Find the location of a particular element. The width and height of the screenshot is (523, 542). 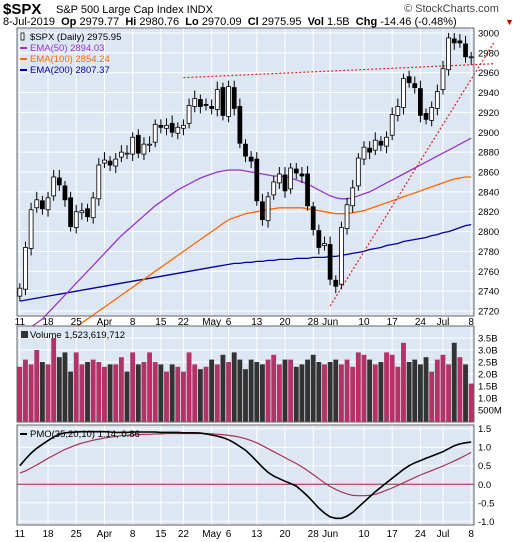

y-tick-label: 3.5B is located at coordinates (488, 339).